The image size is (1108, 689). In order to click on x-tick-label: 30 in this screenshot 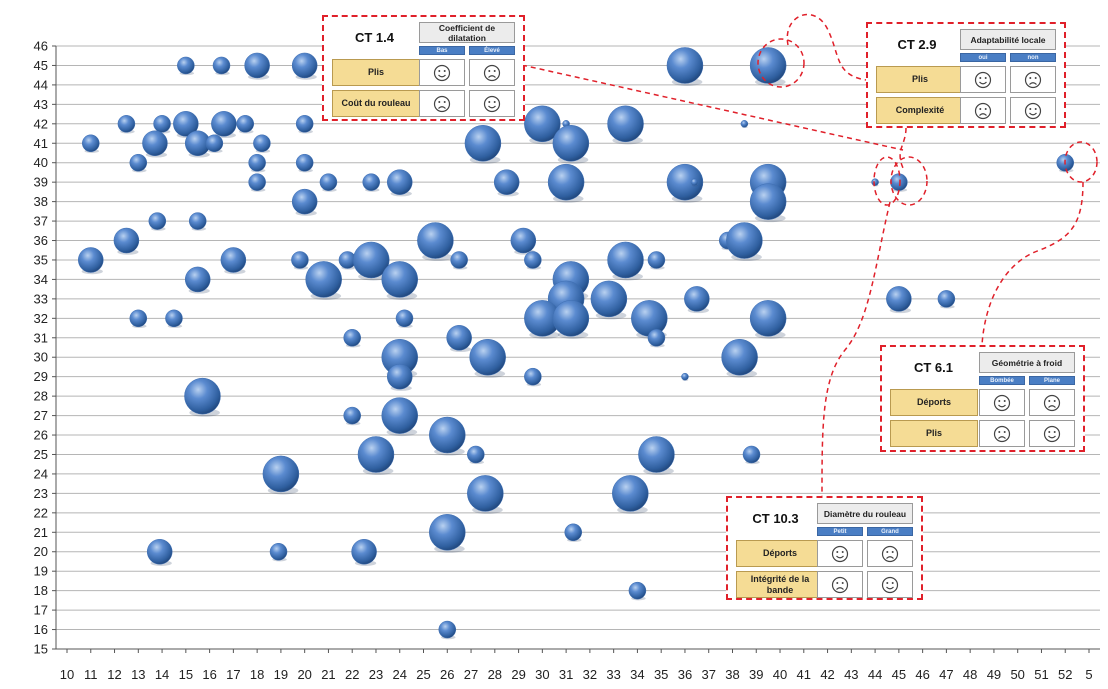, I will do `click(542, 674)`.